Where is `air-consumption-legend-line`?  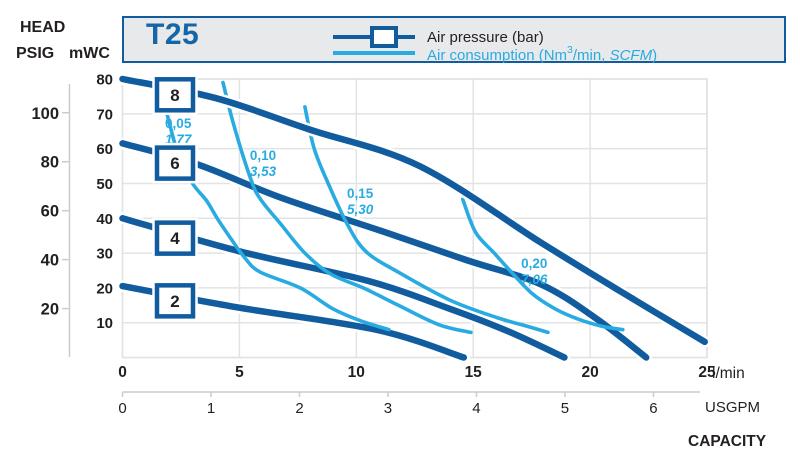
air-consumption-legend-line is located at coordinates (374, 53).